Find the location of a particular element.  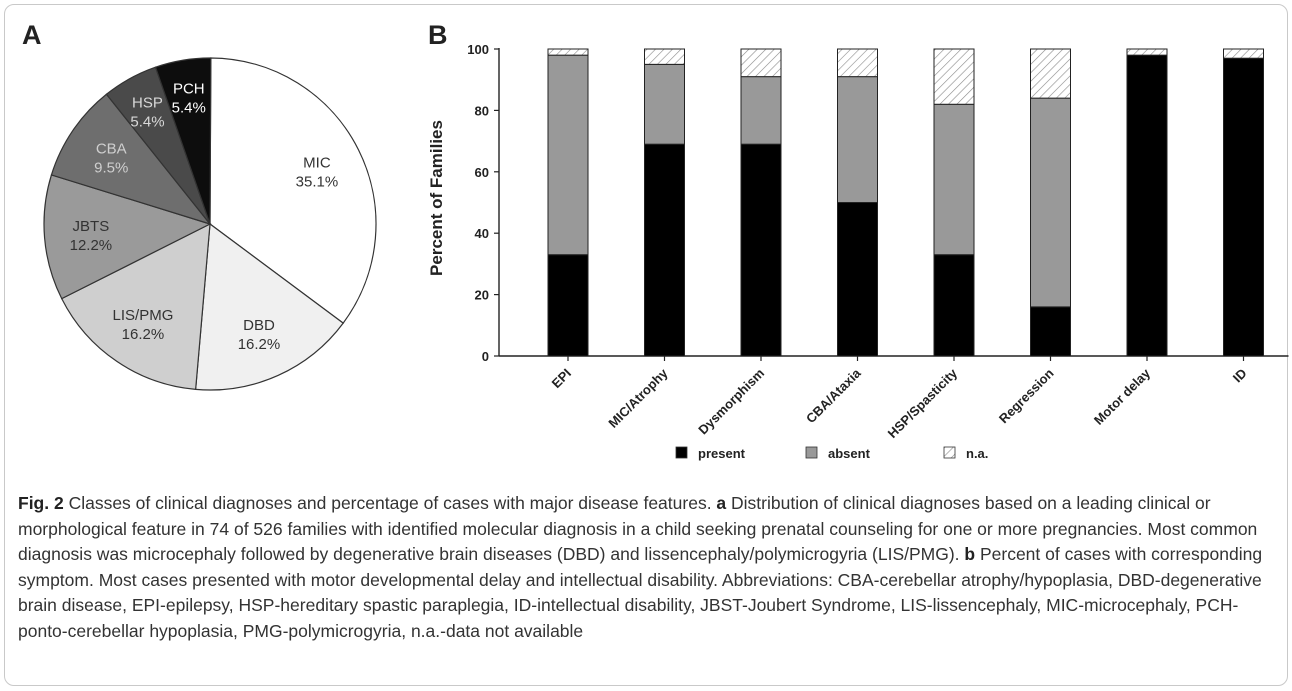

bar-hsp-spasticity-n-a is located at coordinates (954, 76).